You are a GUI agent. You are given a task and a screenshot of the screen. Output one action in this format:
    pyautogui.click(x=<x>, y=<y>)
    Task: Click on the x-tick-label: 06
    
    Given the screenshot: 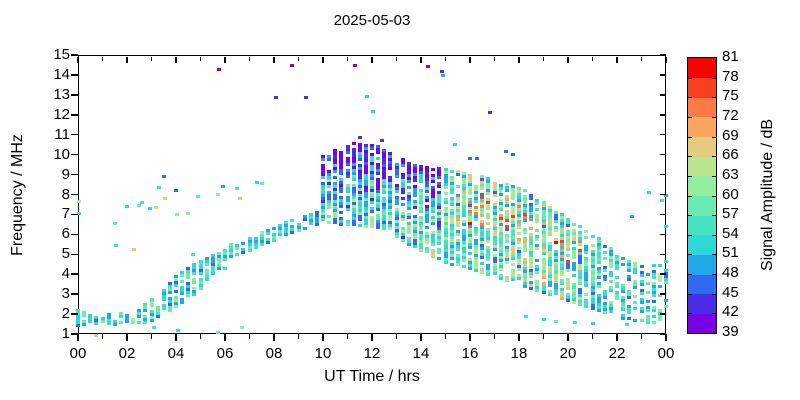 What is the action you would take?
    pyautogui.click(x=225, y=353)
    